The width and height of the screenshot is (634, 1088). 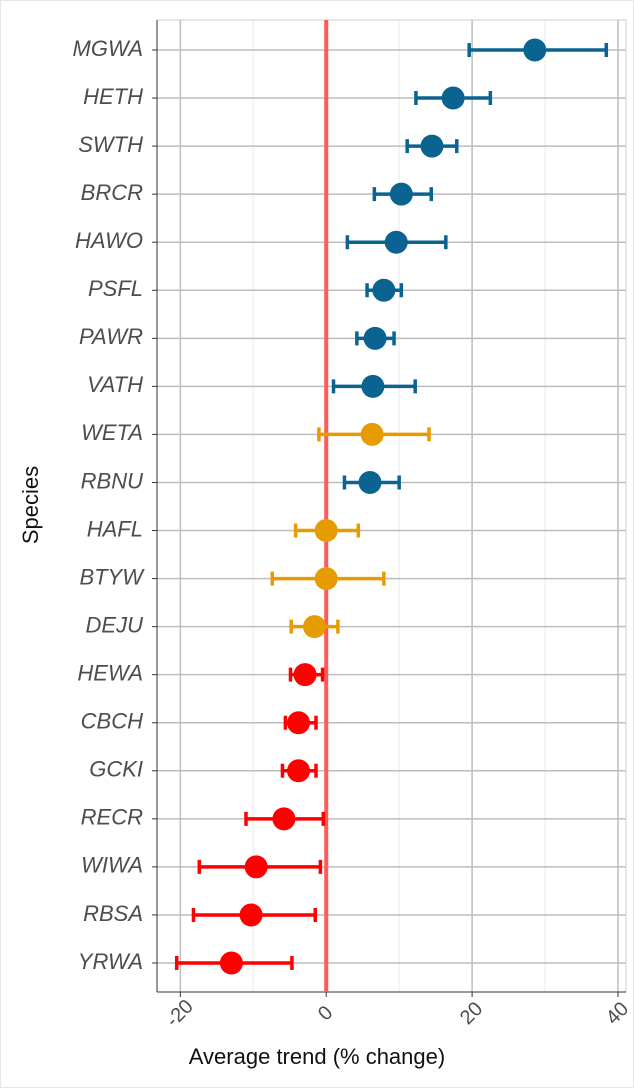 What do you see at coordinates (113, 96) in the screenshot?
I see `y-tick-label: HETH` at bounding box center [113, 96].